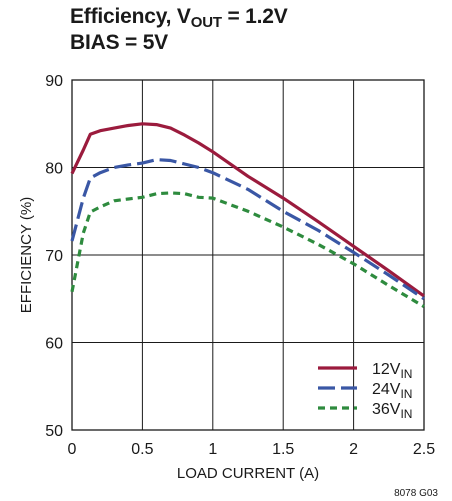  Describe the element at coordinates (142, 449) in the screenshot. I see `x-tick-label: 0.5` at that location.